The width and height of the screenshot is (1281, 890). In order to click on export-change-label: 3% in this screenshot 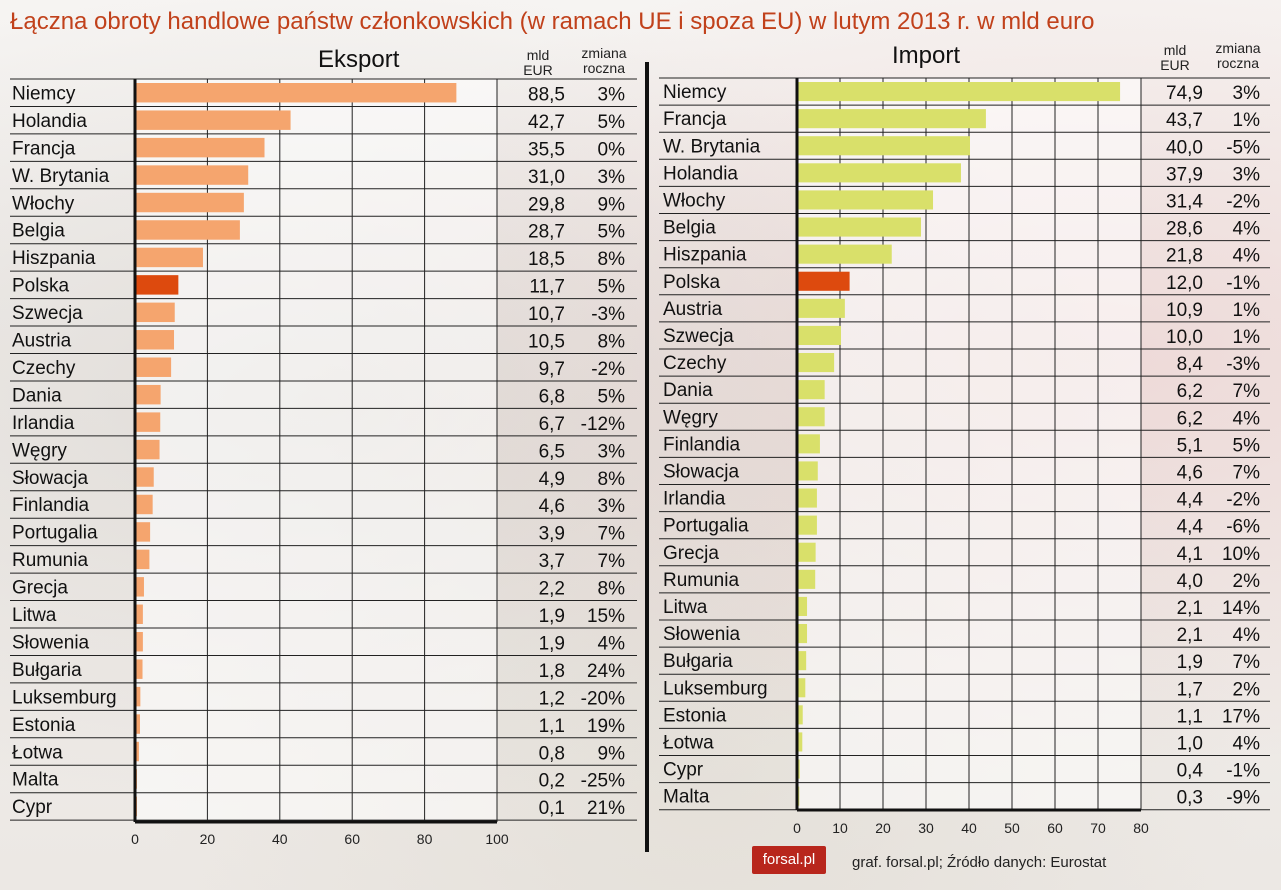, I will do `click(612, 177)`.